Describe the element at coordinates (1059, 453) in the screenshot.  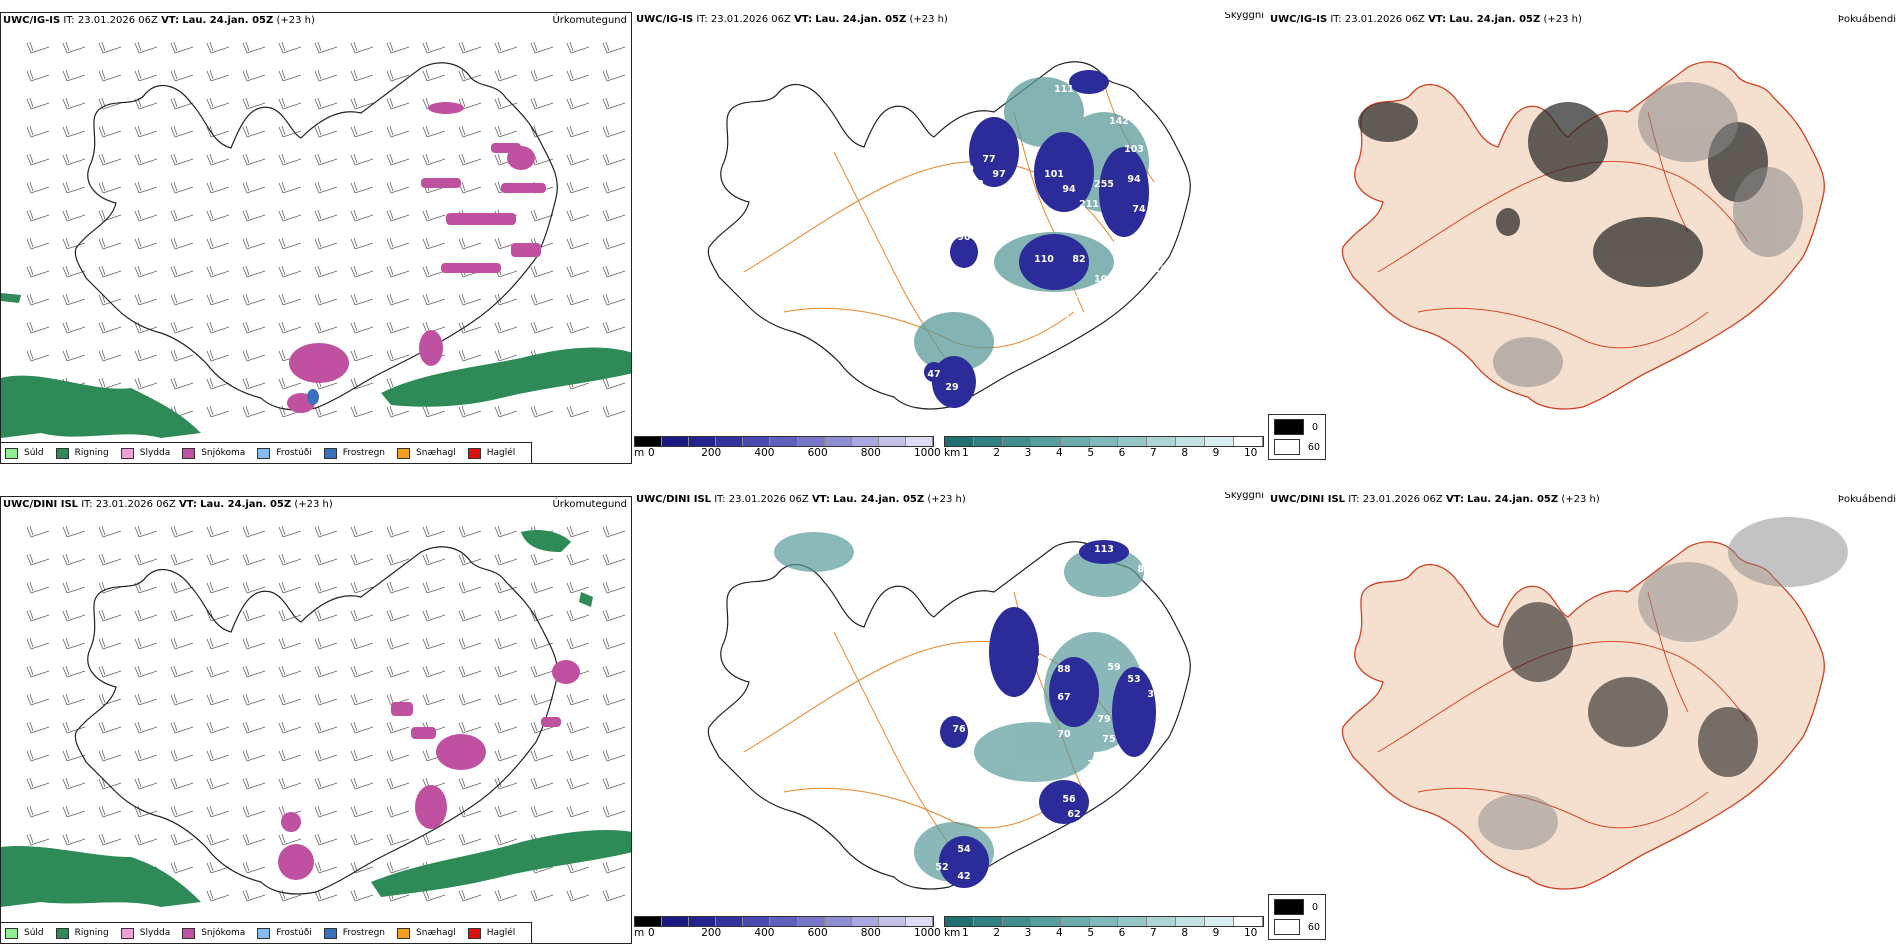
I see `colorbar-tick-label: 4` at that location.